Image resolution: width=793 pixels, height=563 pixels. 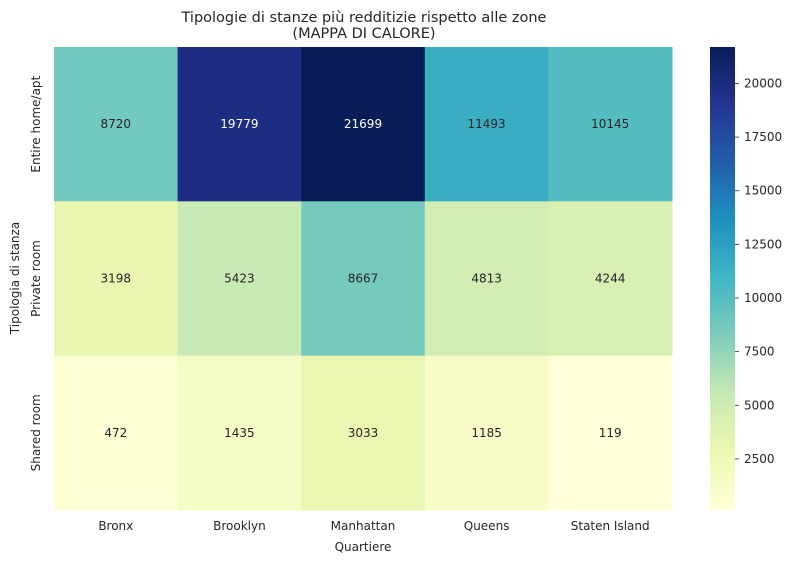 What do you see at coordinates (15, 278) in the screenshot?
I see `y-axis-label: Tipologia di stanza` at bounding box center [15, 278].